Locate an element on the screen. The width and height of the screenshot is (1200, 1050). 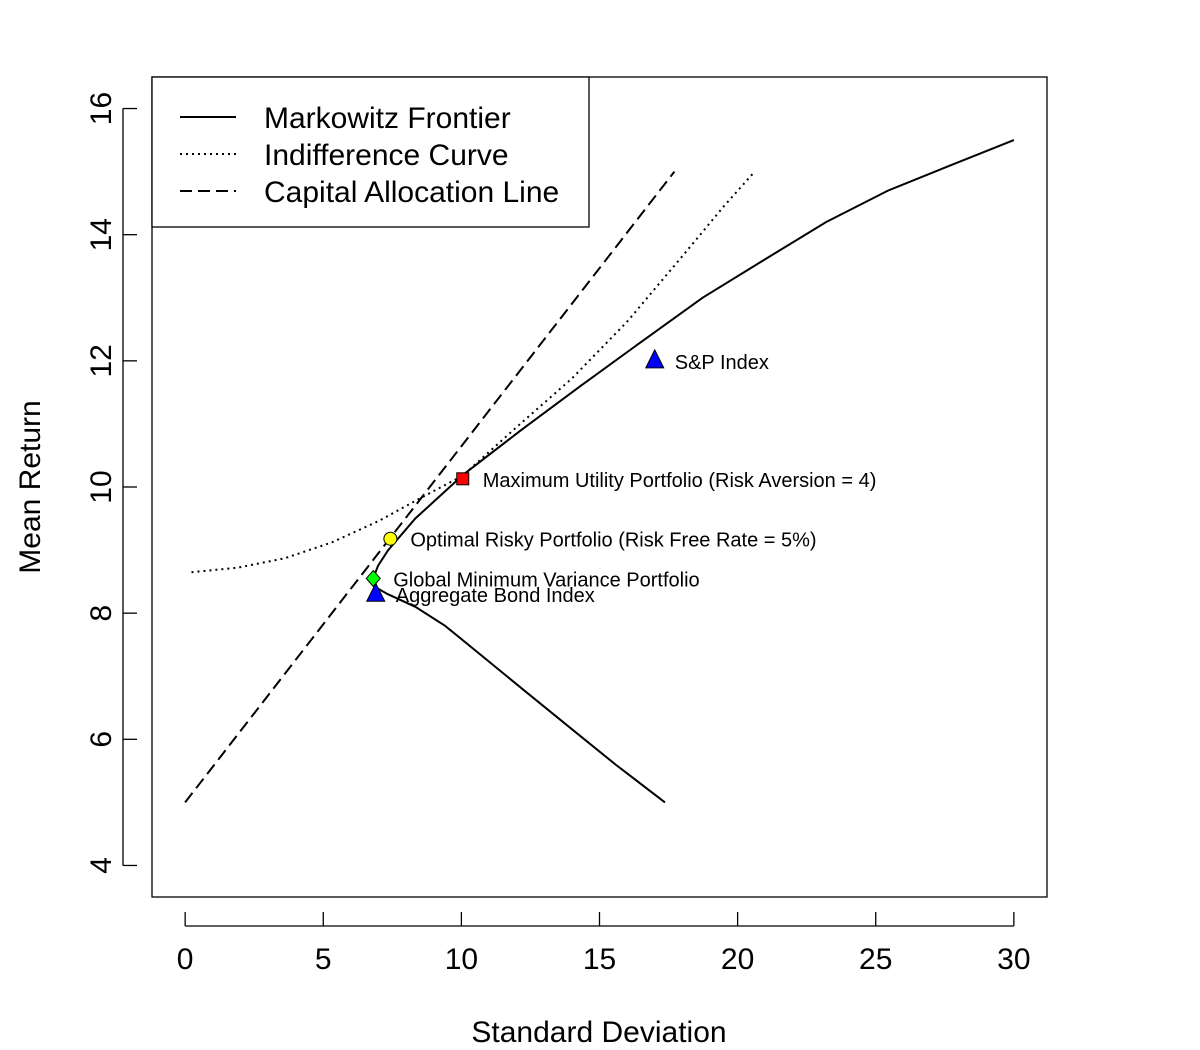
legend-label-markowitz-frontier: Markowitz Frontier is located at coordinates (387, 118).